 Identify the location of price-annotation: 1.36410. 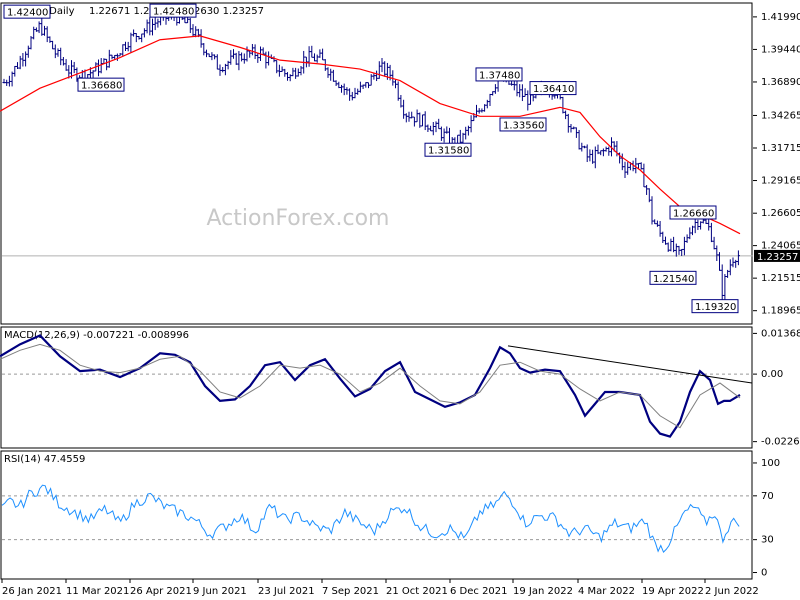
(553, 88).